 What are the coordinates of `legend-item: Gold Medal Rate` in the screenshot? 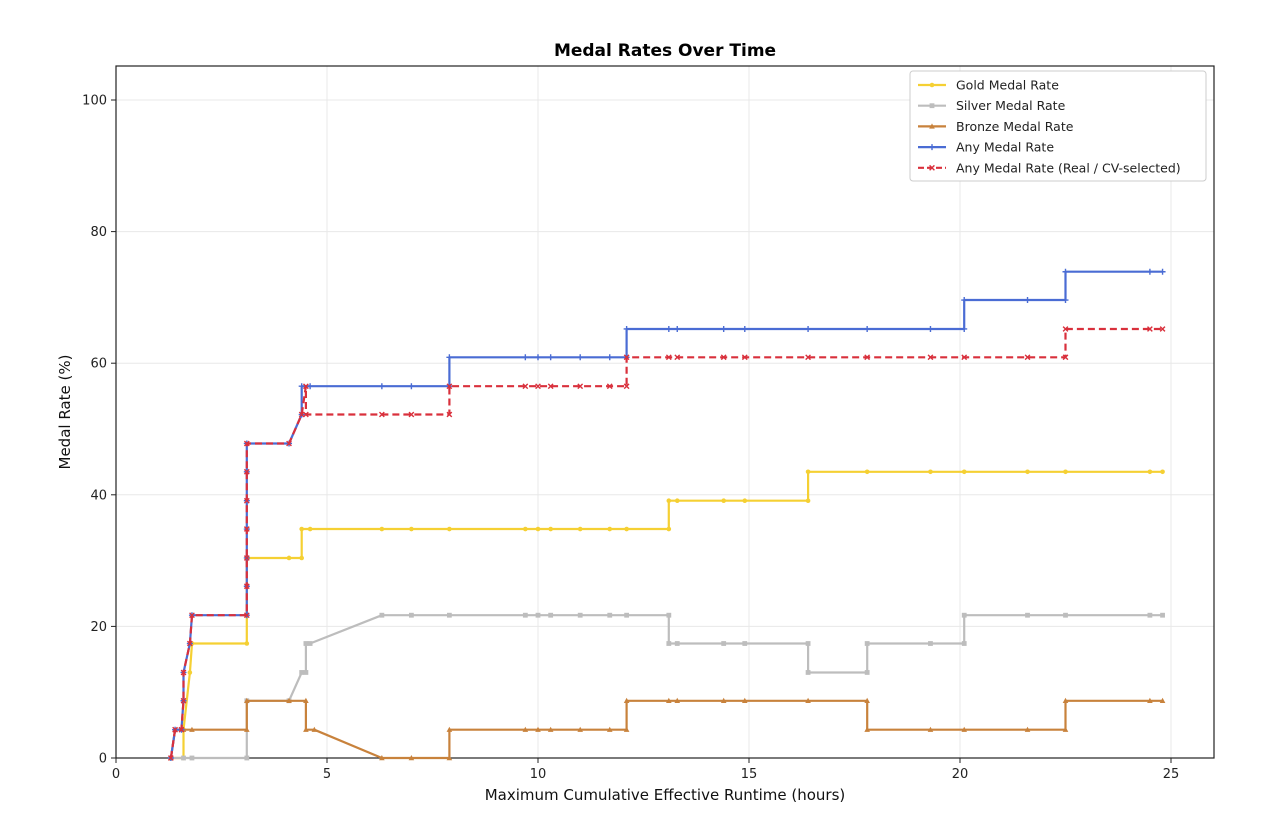 It's located at (988, 85).